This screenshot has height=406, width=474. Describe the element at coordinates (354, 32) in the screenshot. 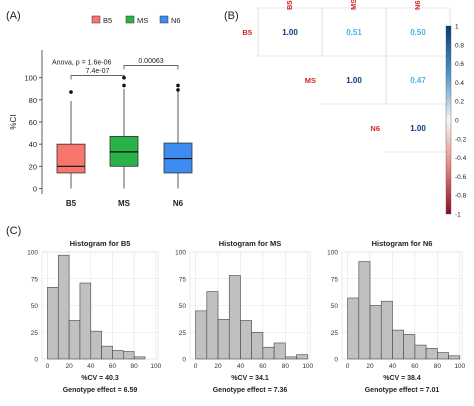

I see `cell-value-b5-ms: 0.51` at that location.